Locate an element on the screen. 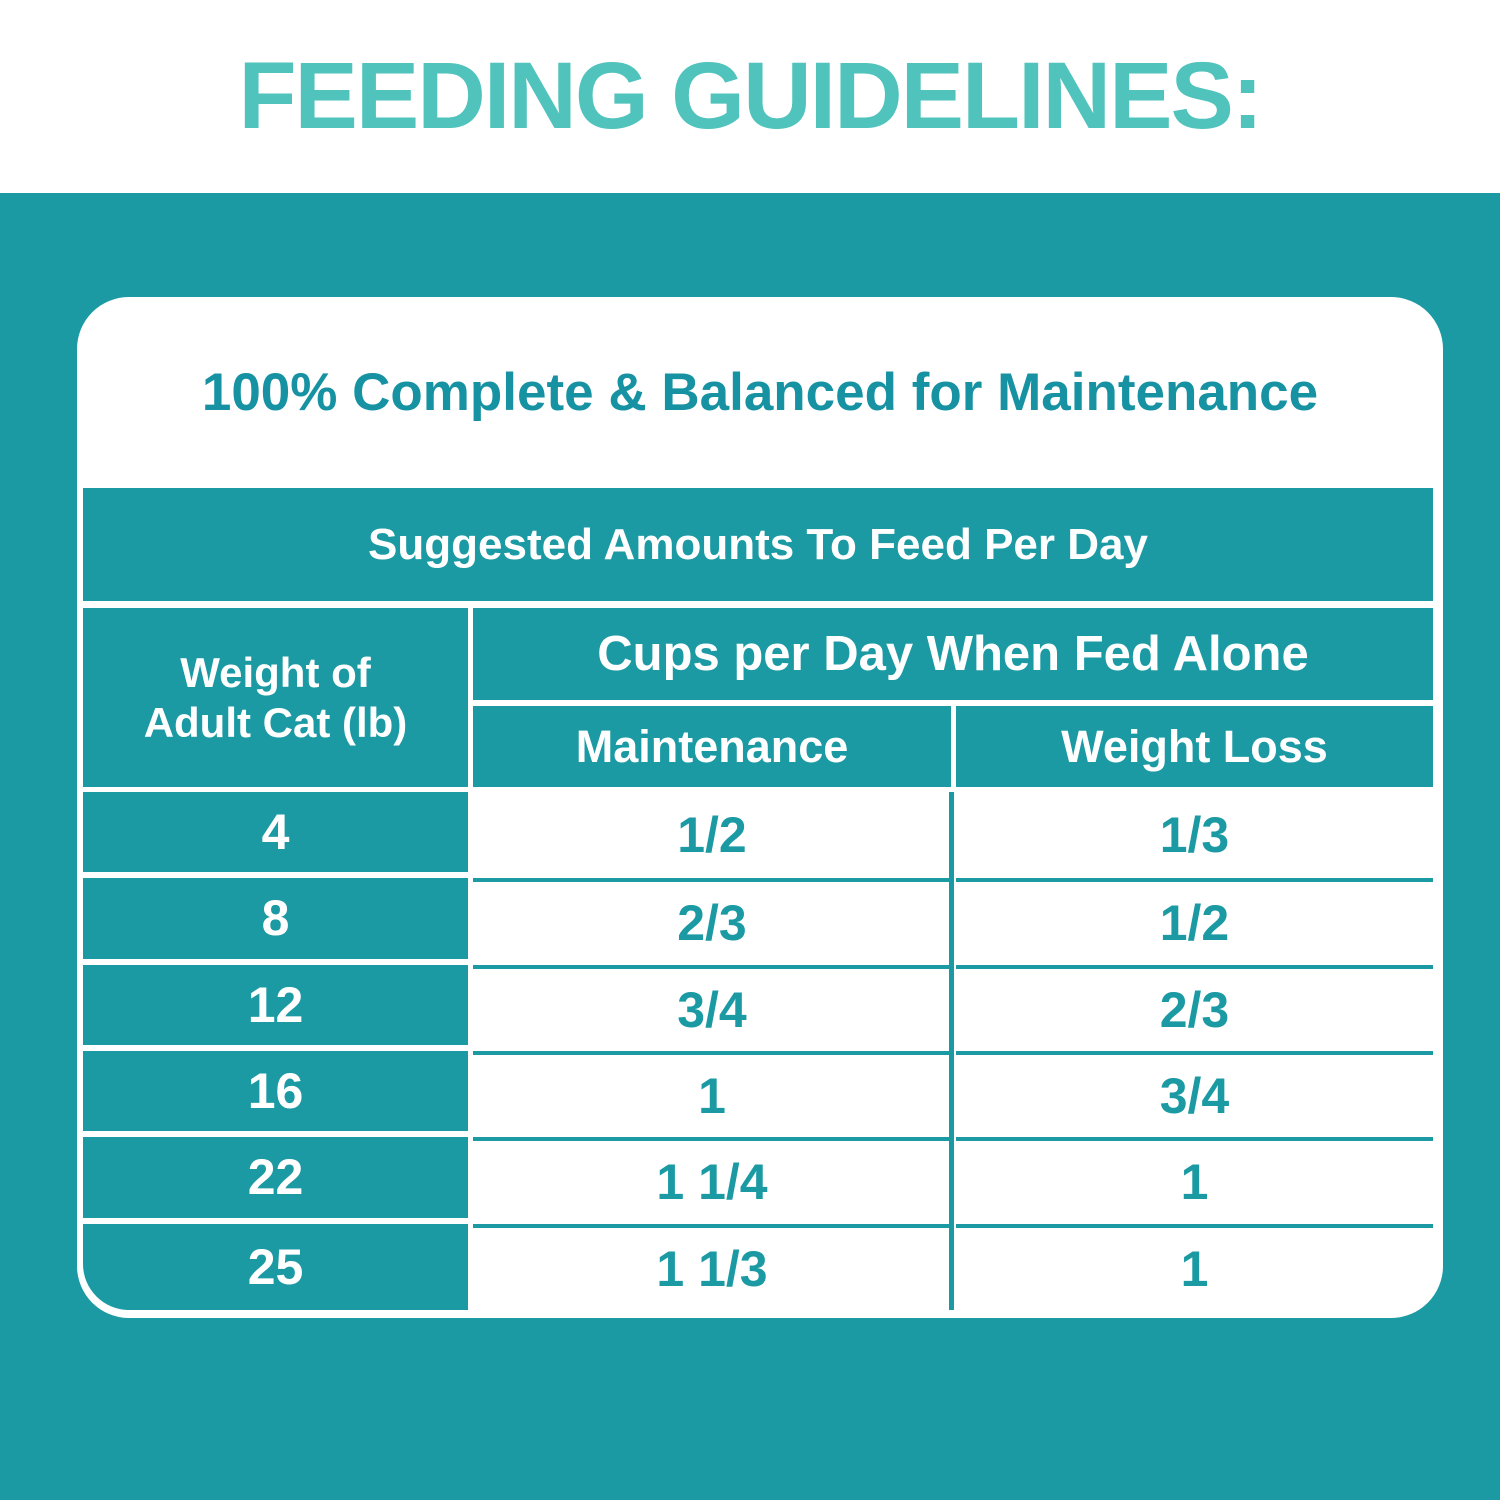 Image resolution: width=1500 pixels, height=1500 pixels. weight-loss-cell: 1/2 is located at coordinates (1194, 921).